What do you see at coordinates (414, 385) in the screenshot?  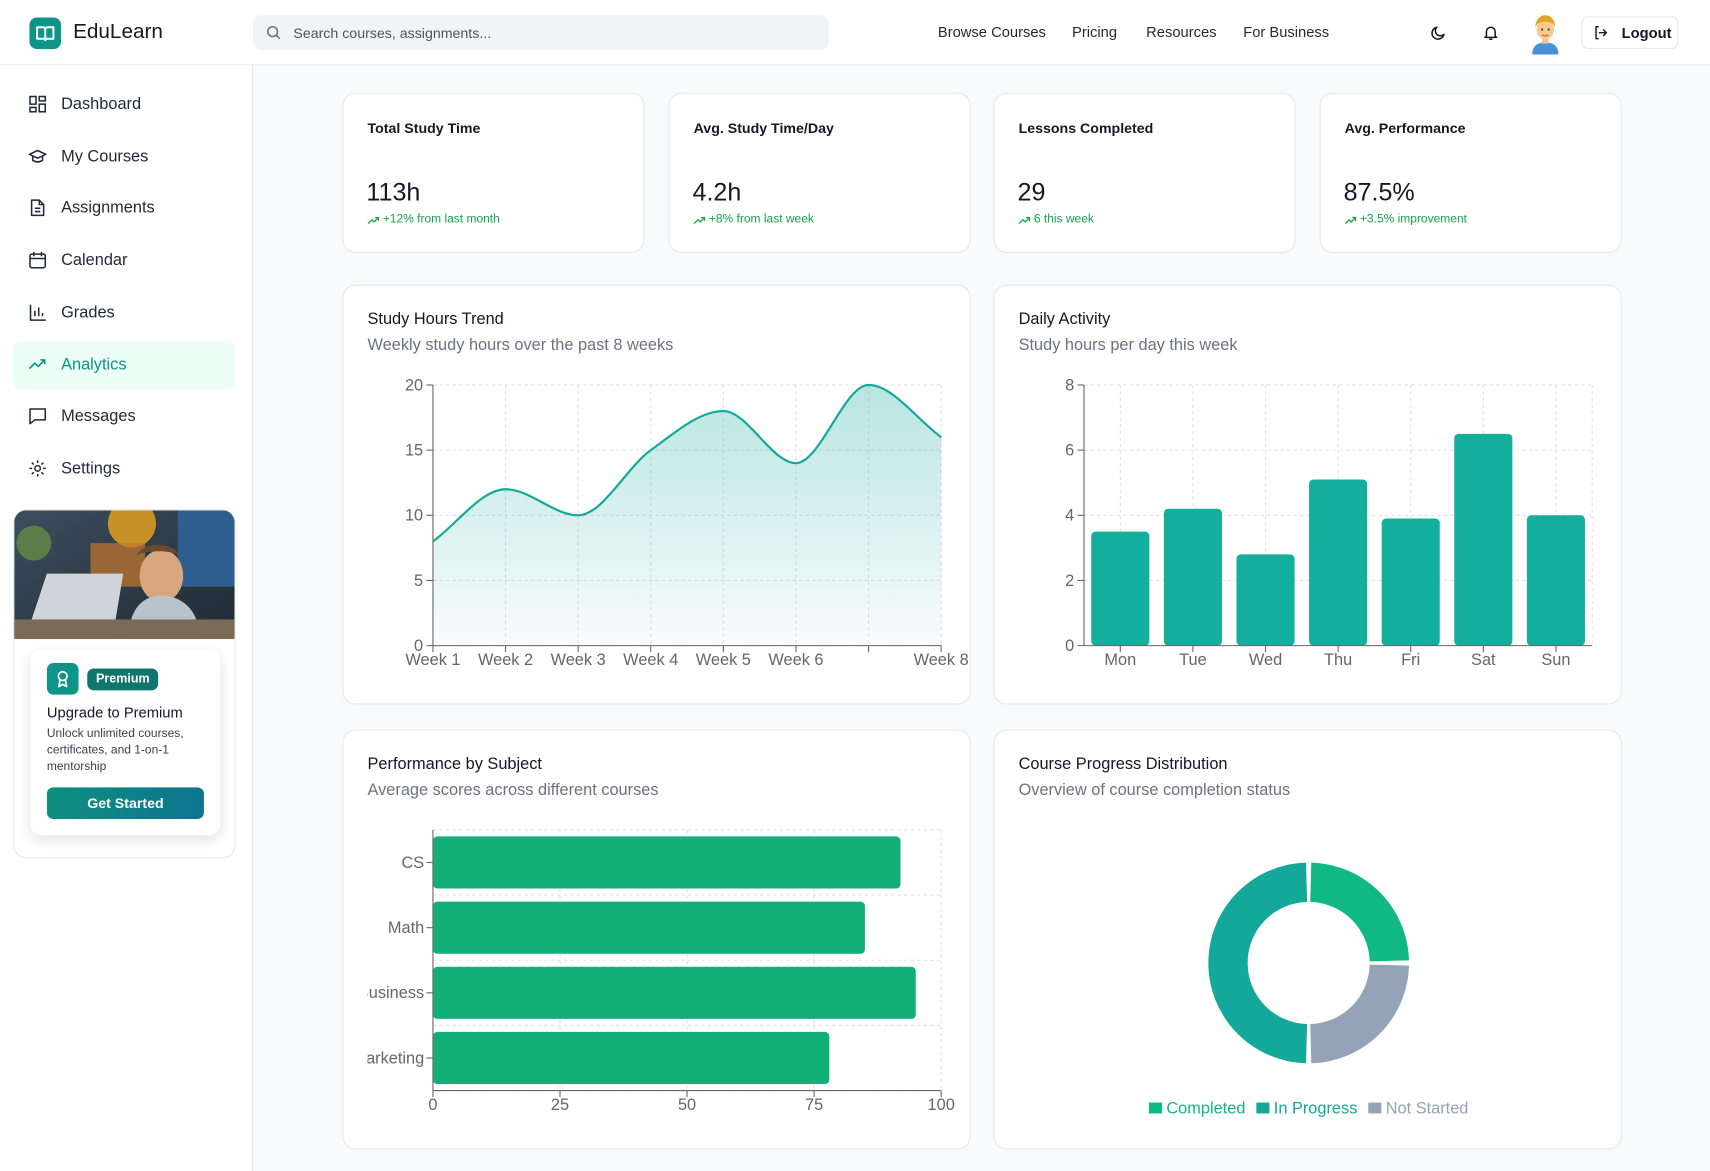 I see `y-tick-label: 20` at bounding box center [414, 385].